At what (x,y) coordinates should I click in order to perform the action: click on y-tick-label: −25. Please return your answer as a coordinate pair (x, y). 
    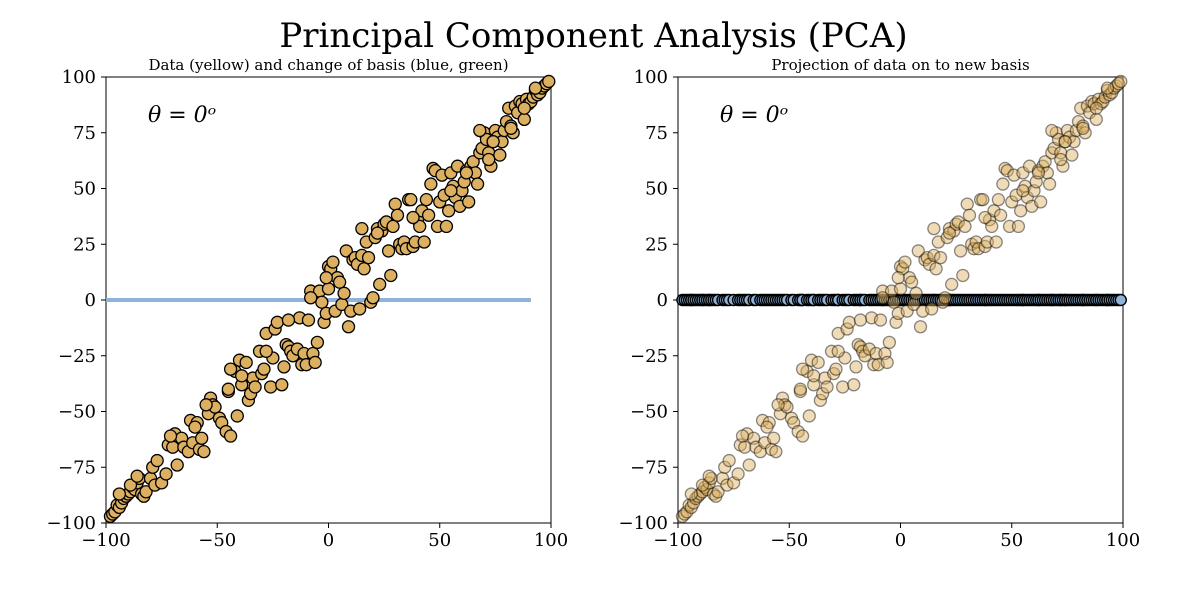
    Looking at the image, I should click on (77, 356).